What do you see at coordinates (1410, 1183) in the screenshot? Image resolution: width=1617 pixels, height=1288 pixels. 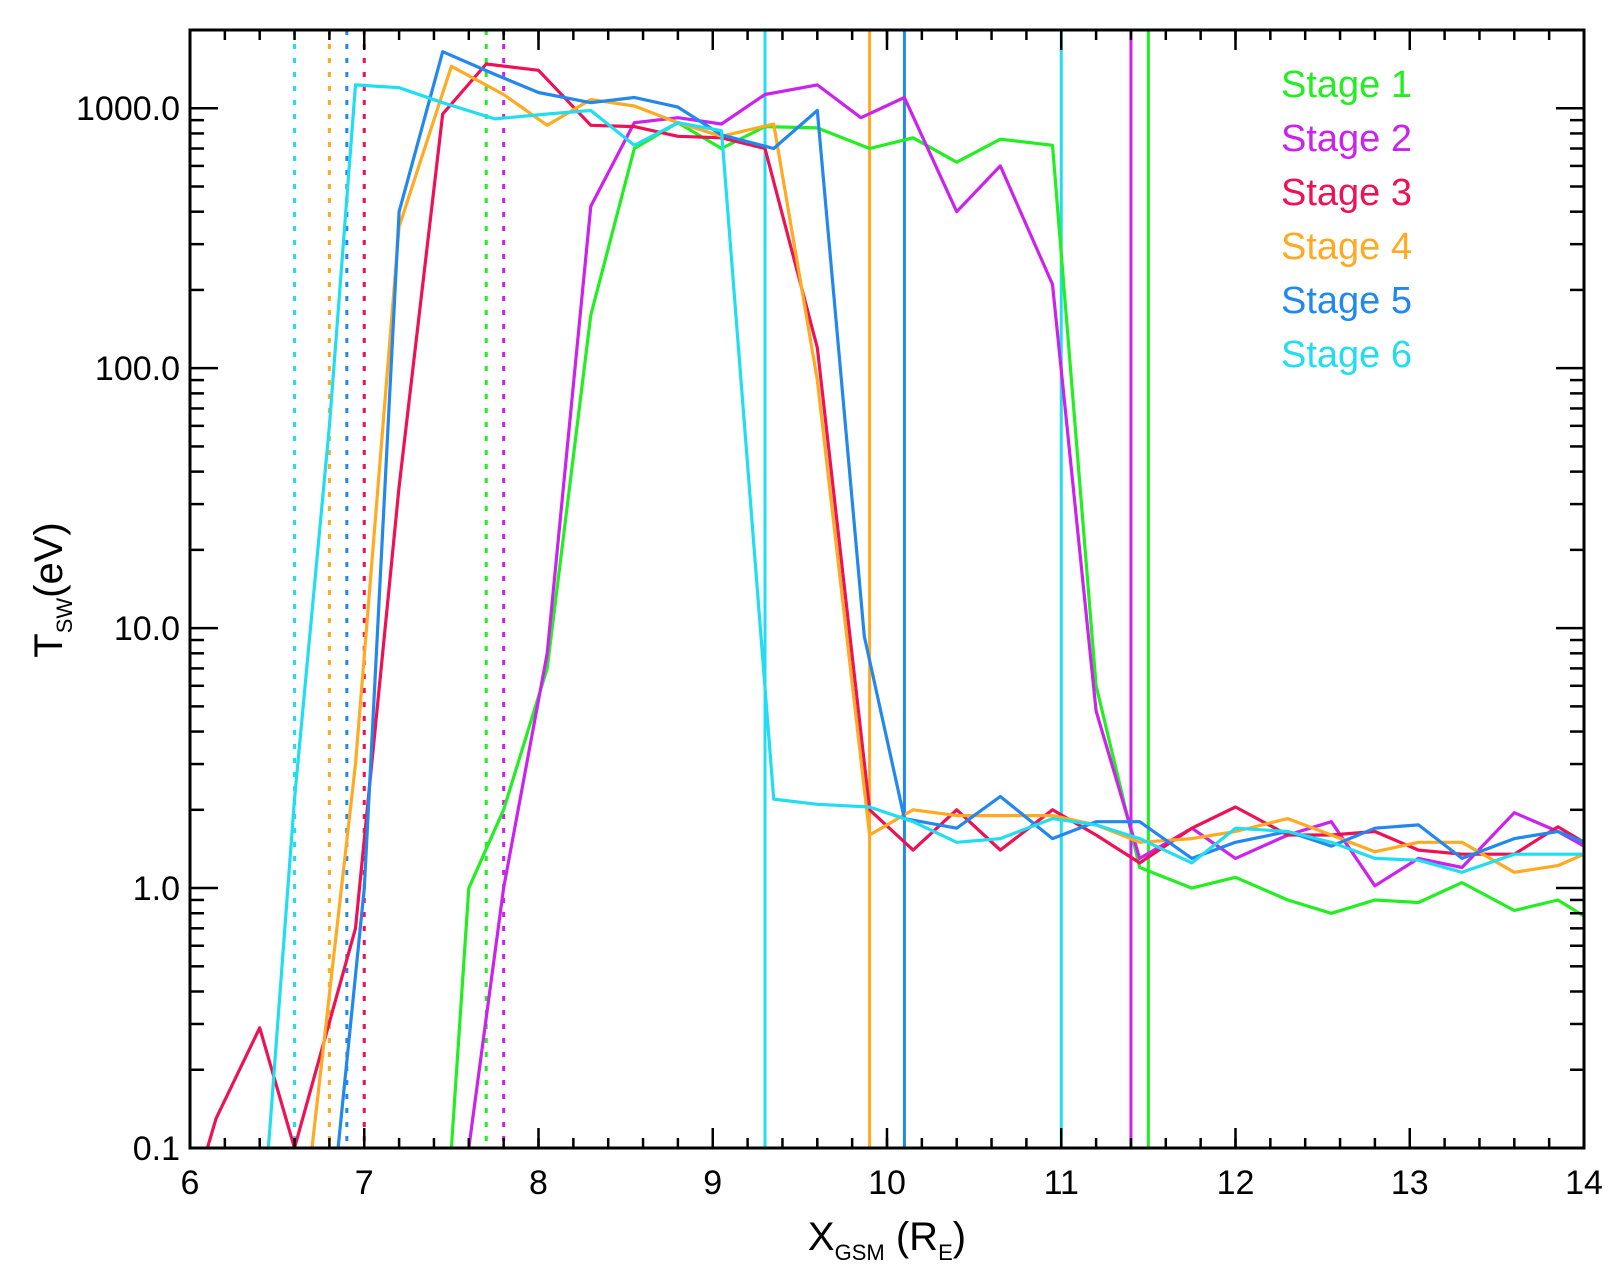 I see `x-tick-label: 13` at bounding box center [1410, 1183].